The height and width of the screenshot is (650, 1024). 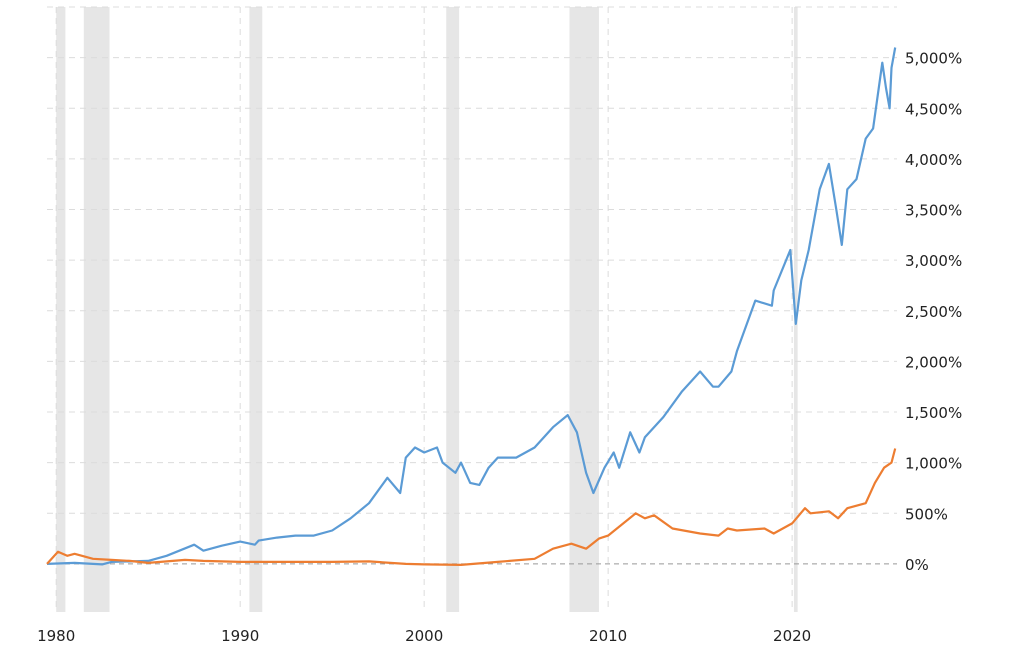 I want to click on x-tick-label: 1990, so click(x=240, y=636).